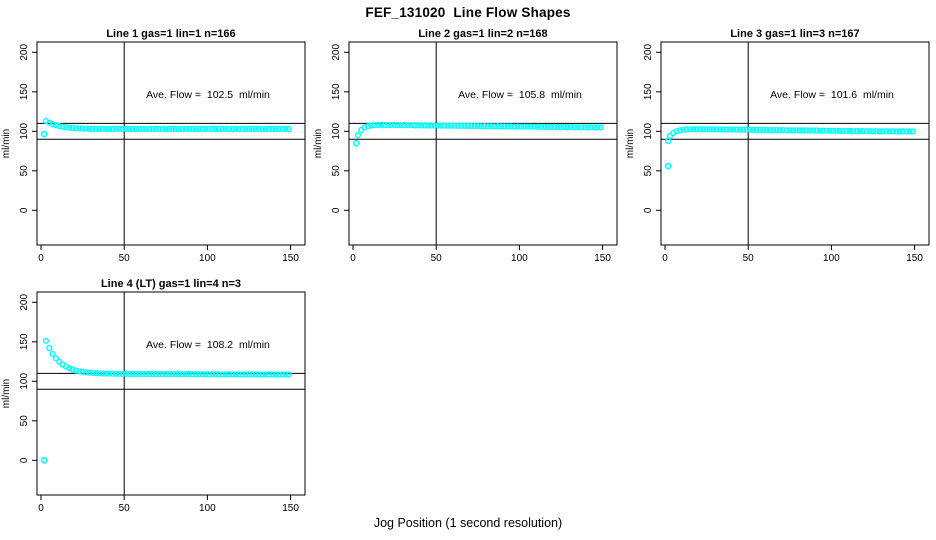  I want to click on x-tick-label: 100, so click(207, 508).